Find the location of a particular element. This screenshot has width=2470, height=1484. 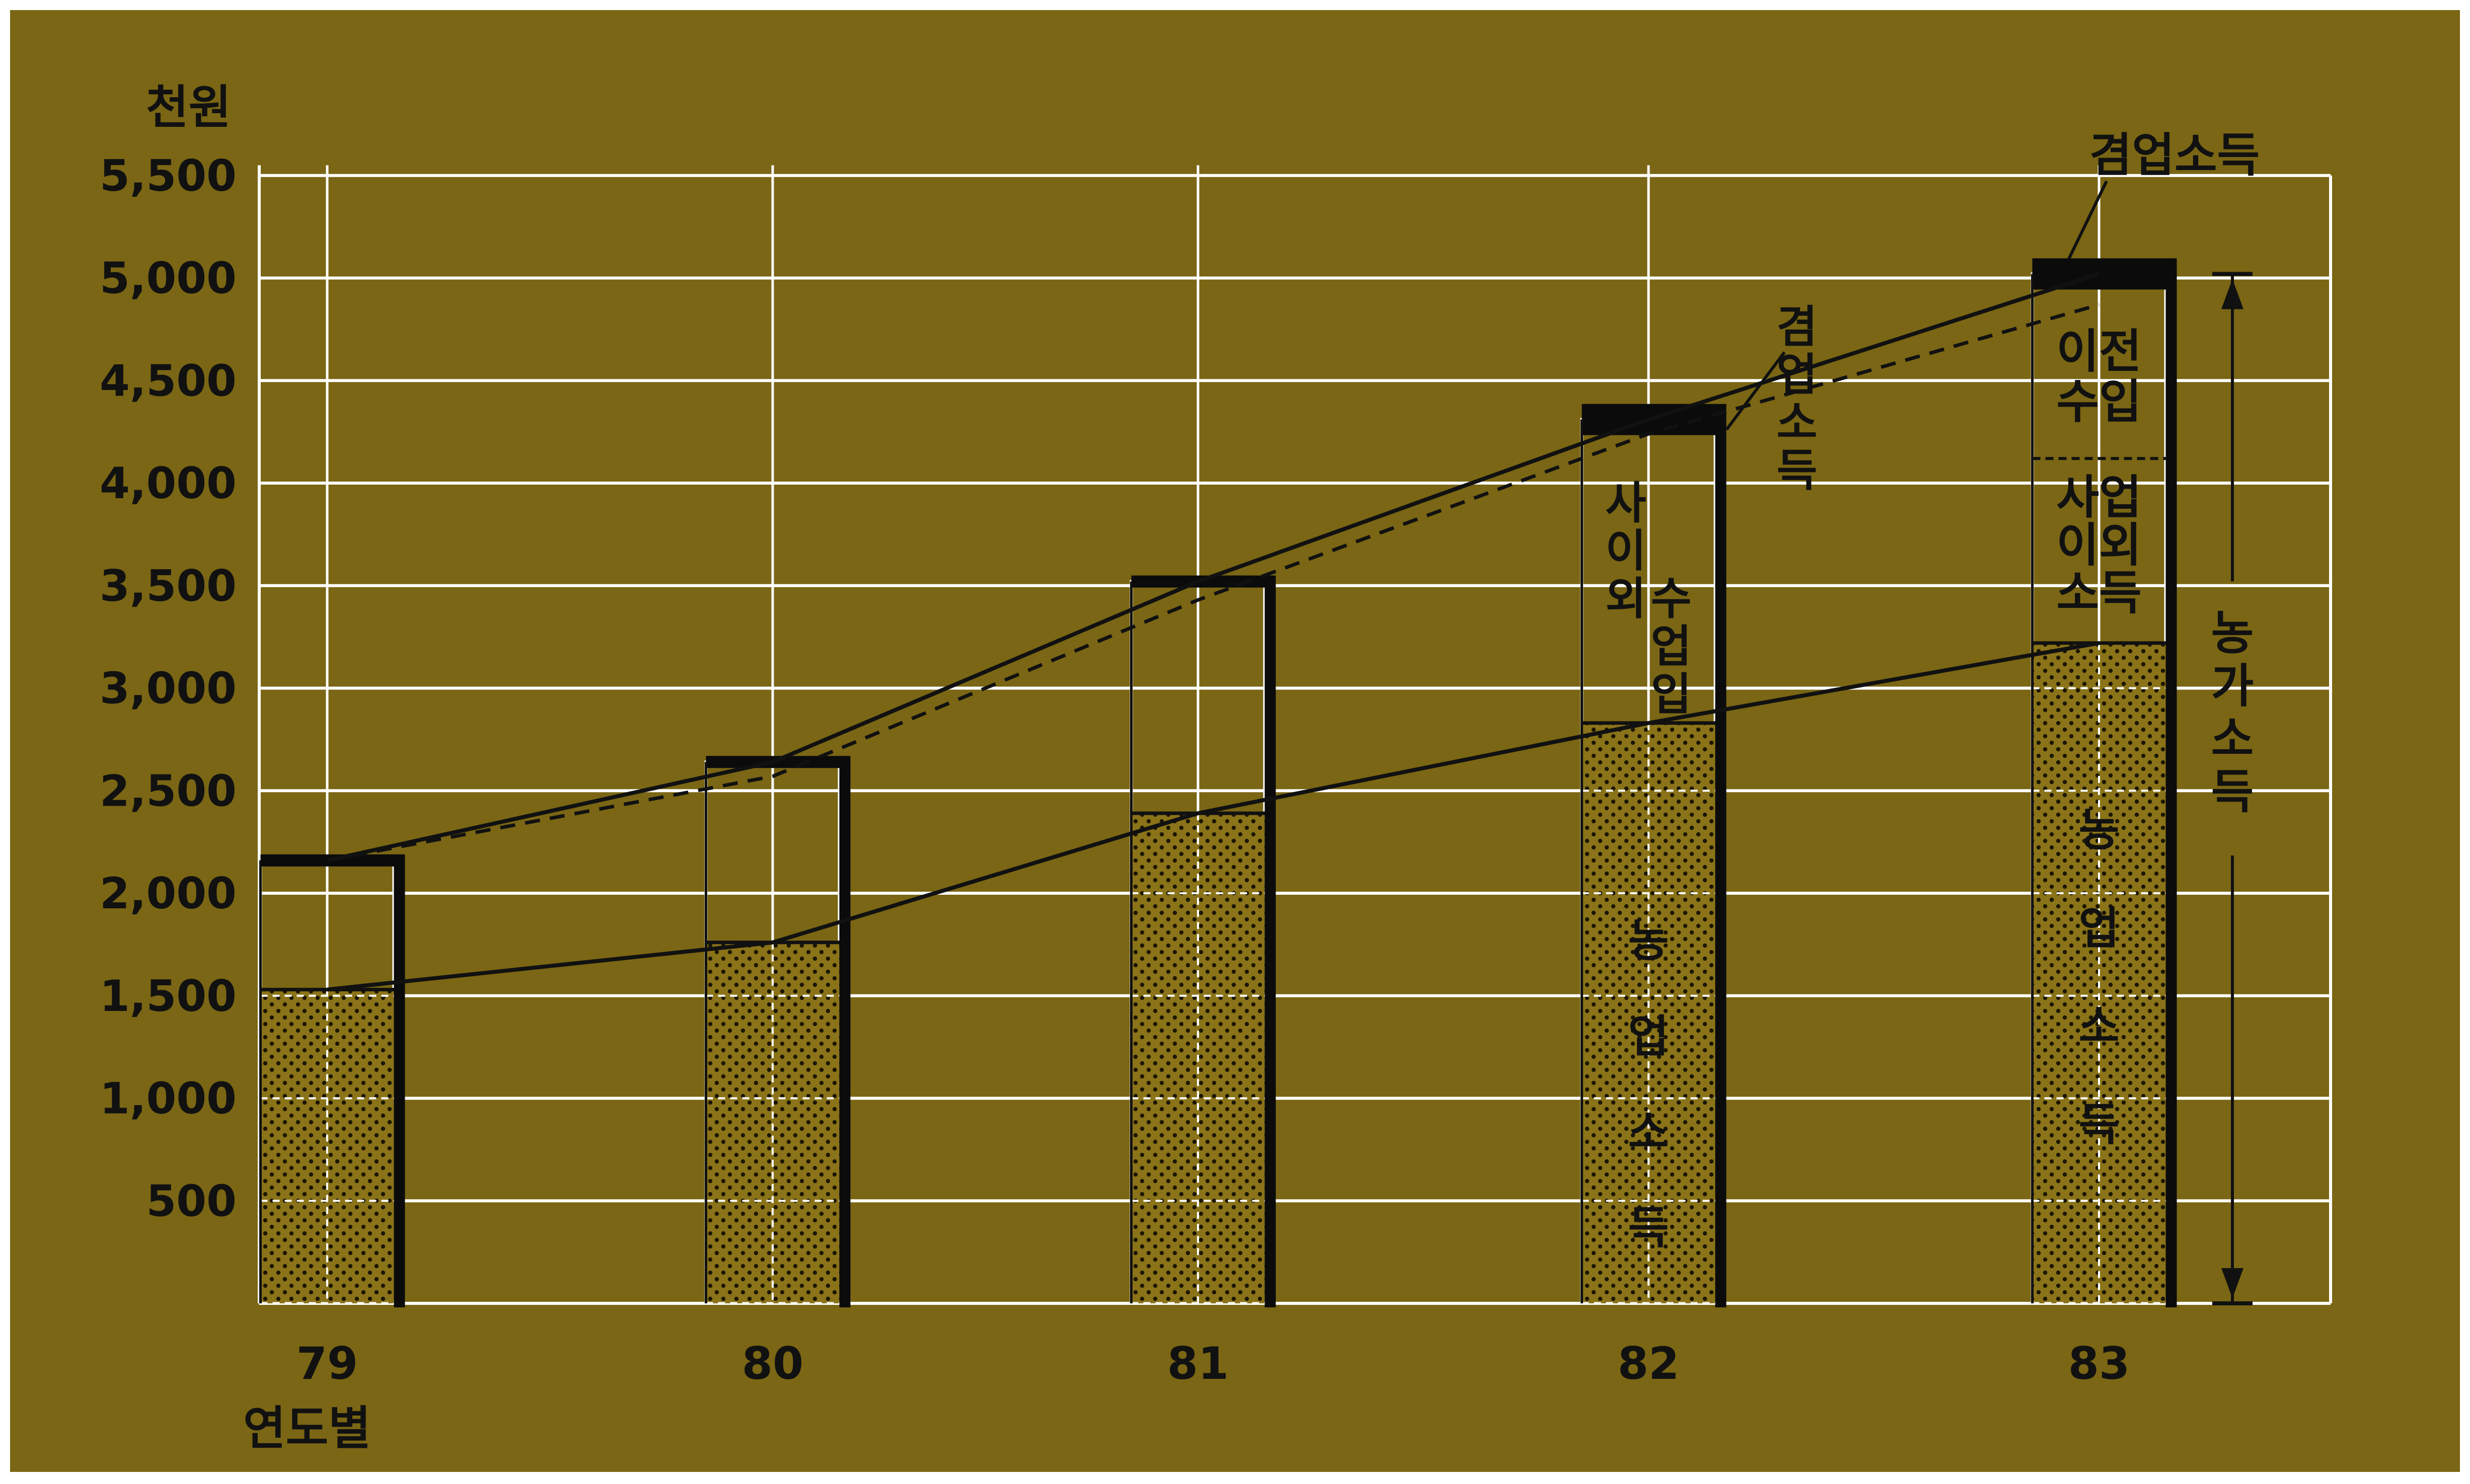

y-tick-label: 1,000 is located at coordinates (168, 1099).